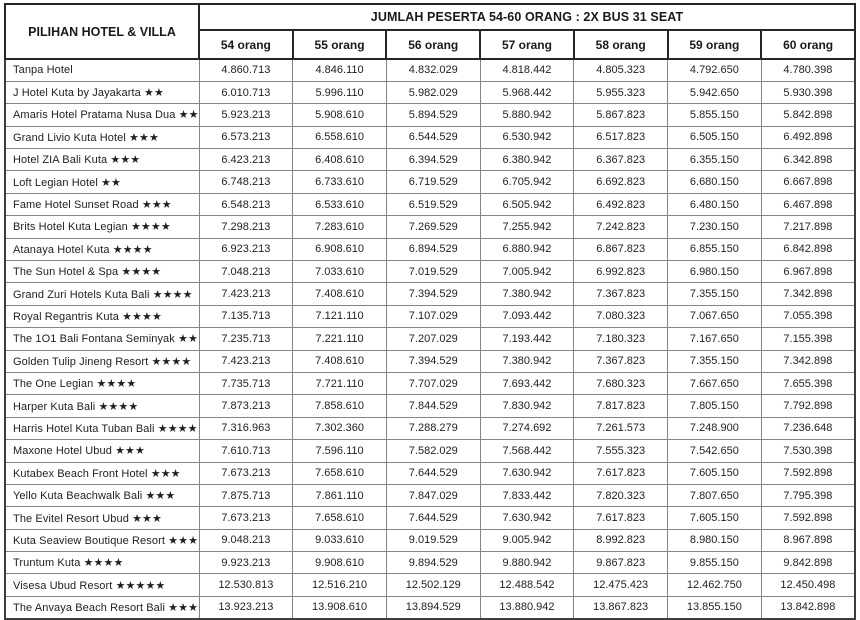  What do you see at coordinates (246, 160) in the screenshot?
I see `price-cell: 6.423.213` at bounding box center [246, 160].